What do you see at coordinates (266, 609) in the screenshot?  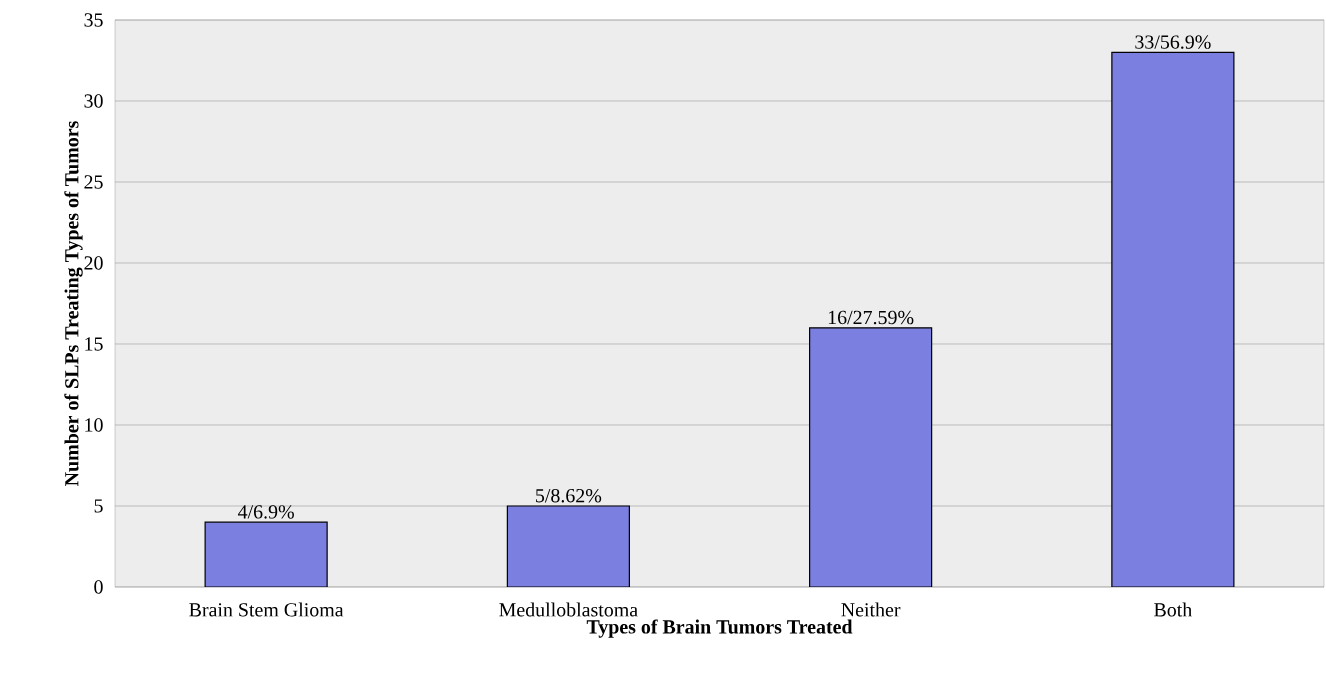 I see `x-tick-label: Brain Stem Glioma` at bounding box center [266, 609].